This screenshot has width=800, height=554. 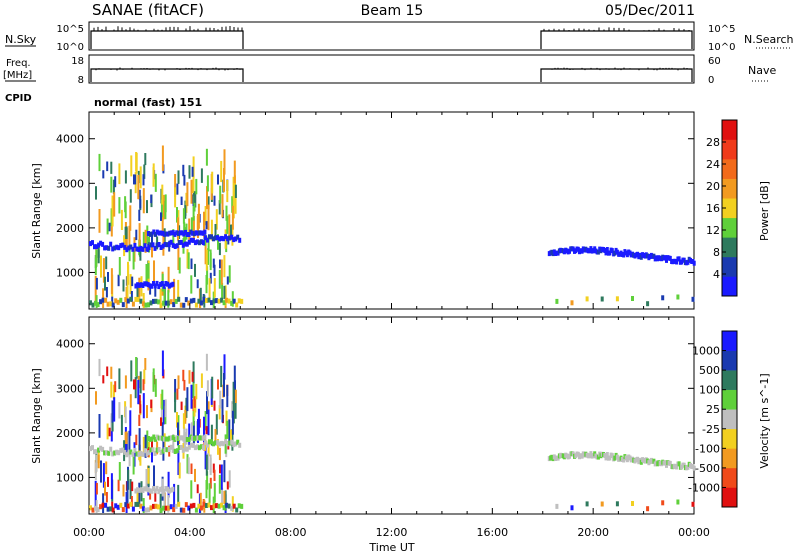 What do you see at coordinates (492, 532) in the screenshot?
I see `x-tick-label: 16:00` at bounding box center [492, 532].